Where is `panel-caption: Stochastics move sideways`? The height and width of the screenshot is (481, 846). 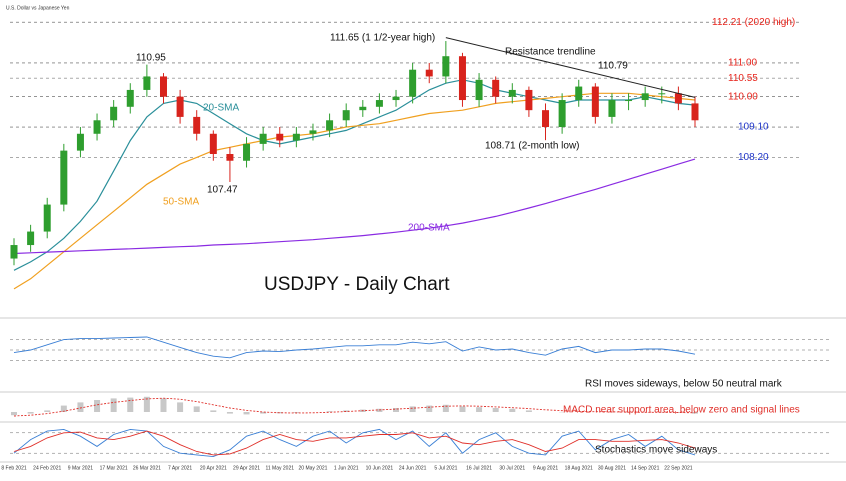
panel-caption: Stochastics move sideways is located at coordinates (656, 450).